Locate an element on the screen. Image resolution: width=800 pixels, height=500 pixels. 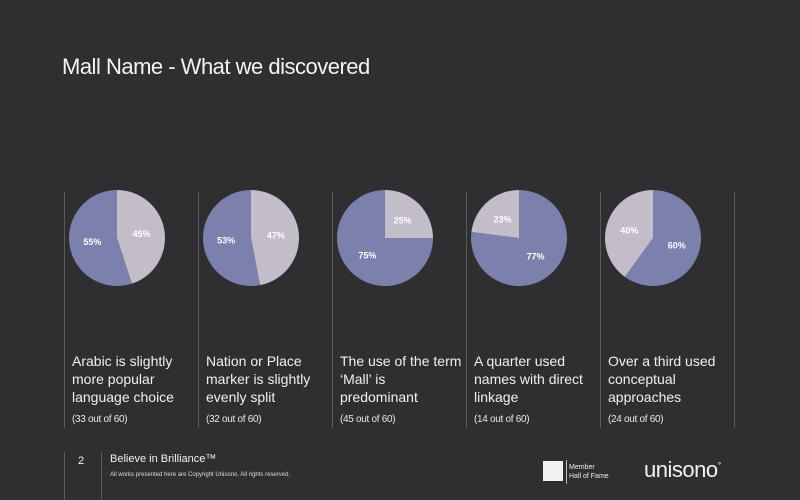
logo-text: unisono is located at coordinates (681, 469).